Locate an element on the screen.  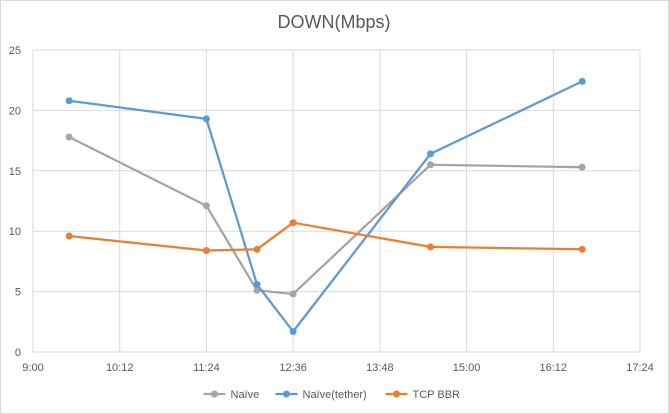
y-tick-label: 5 is located at coordinates (18, 293).